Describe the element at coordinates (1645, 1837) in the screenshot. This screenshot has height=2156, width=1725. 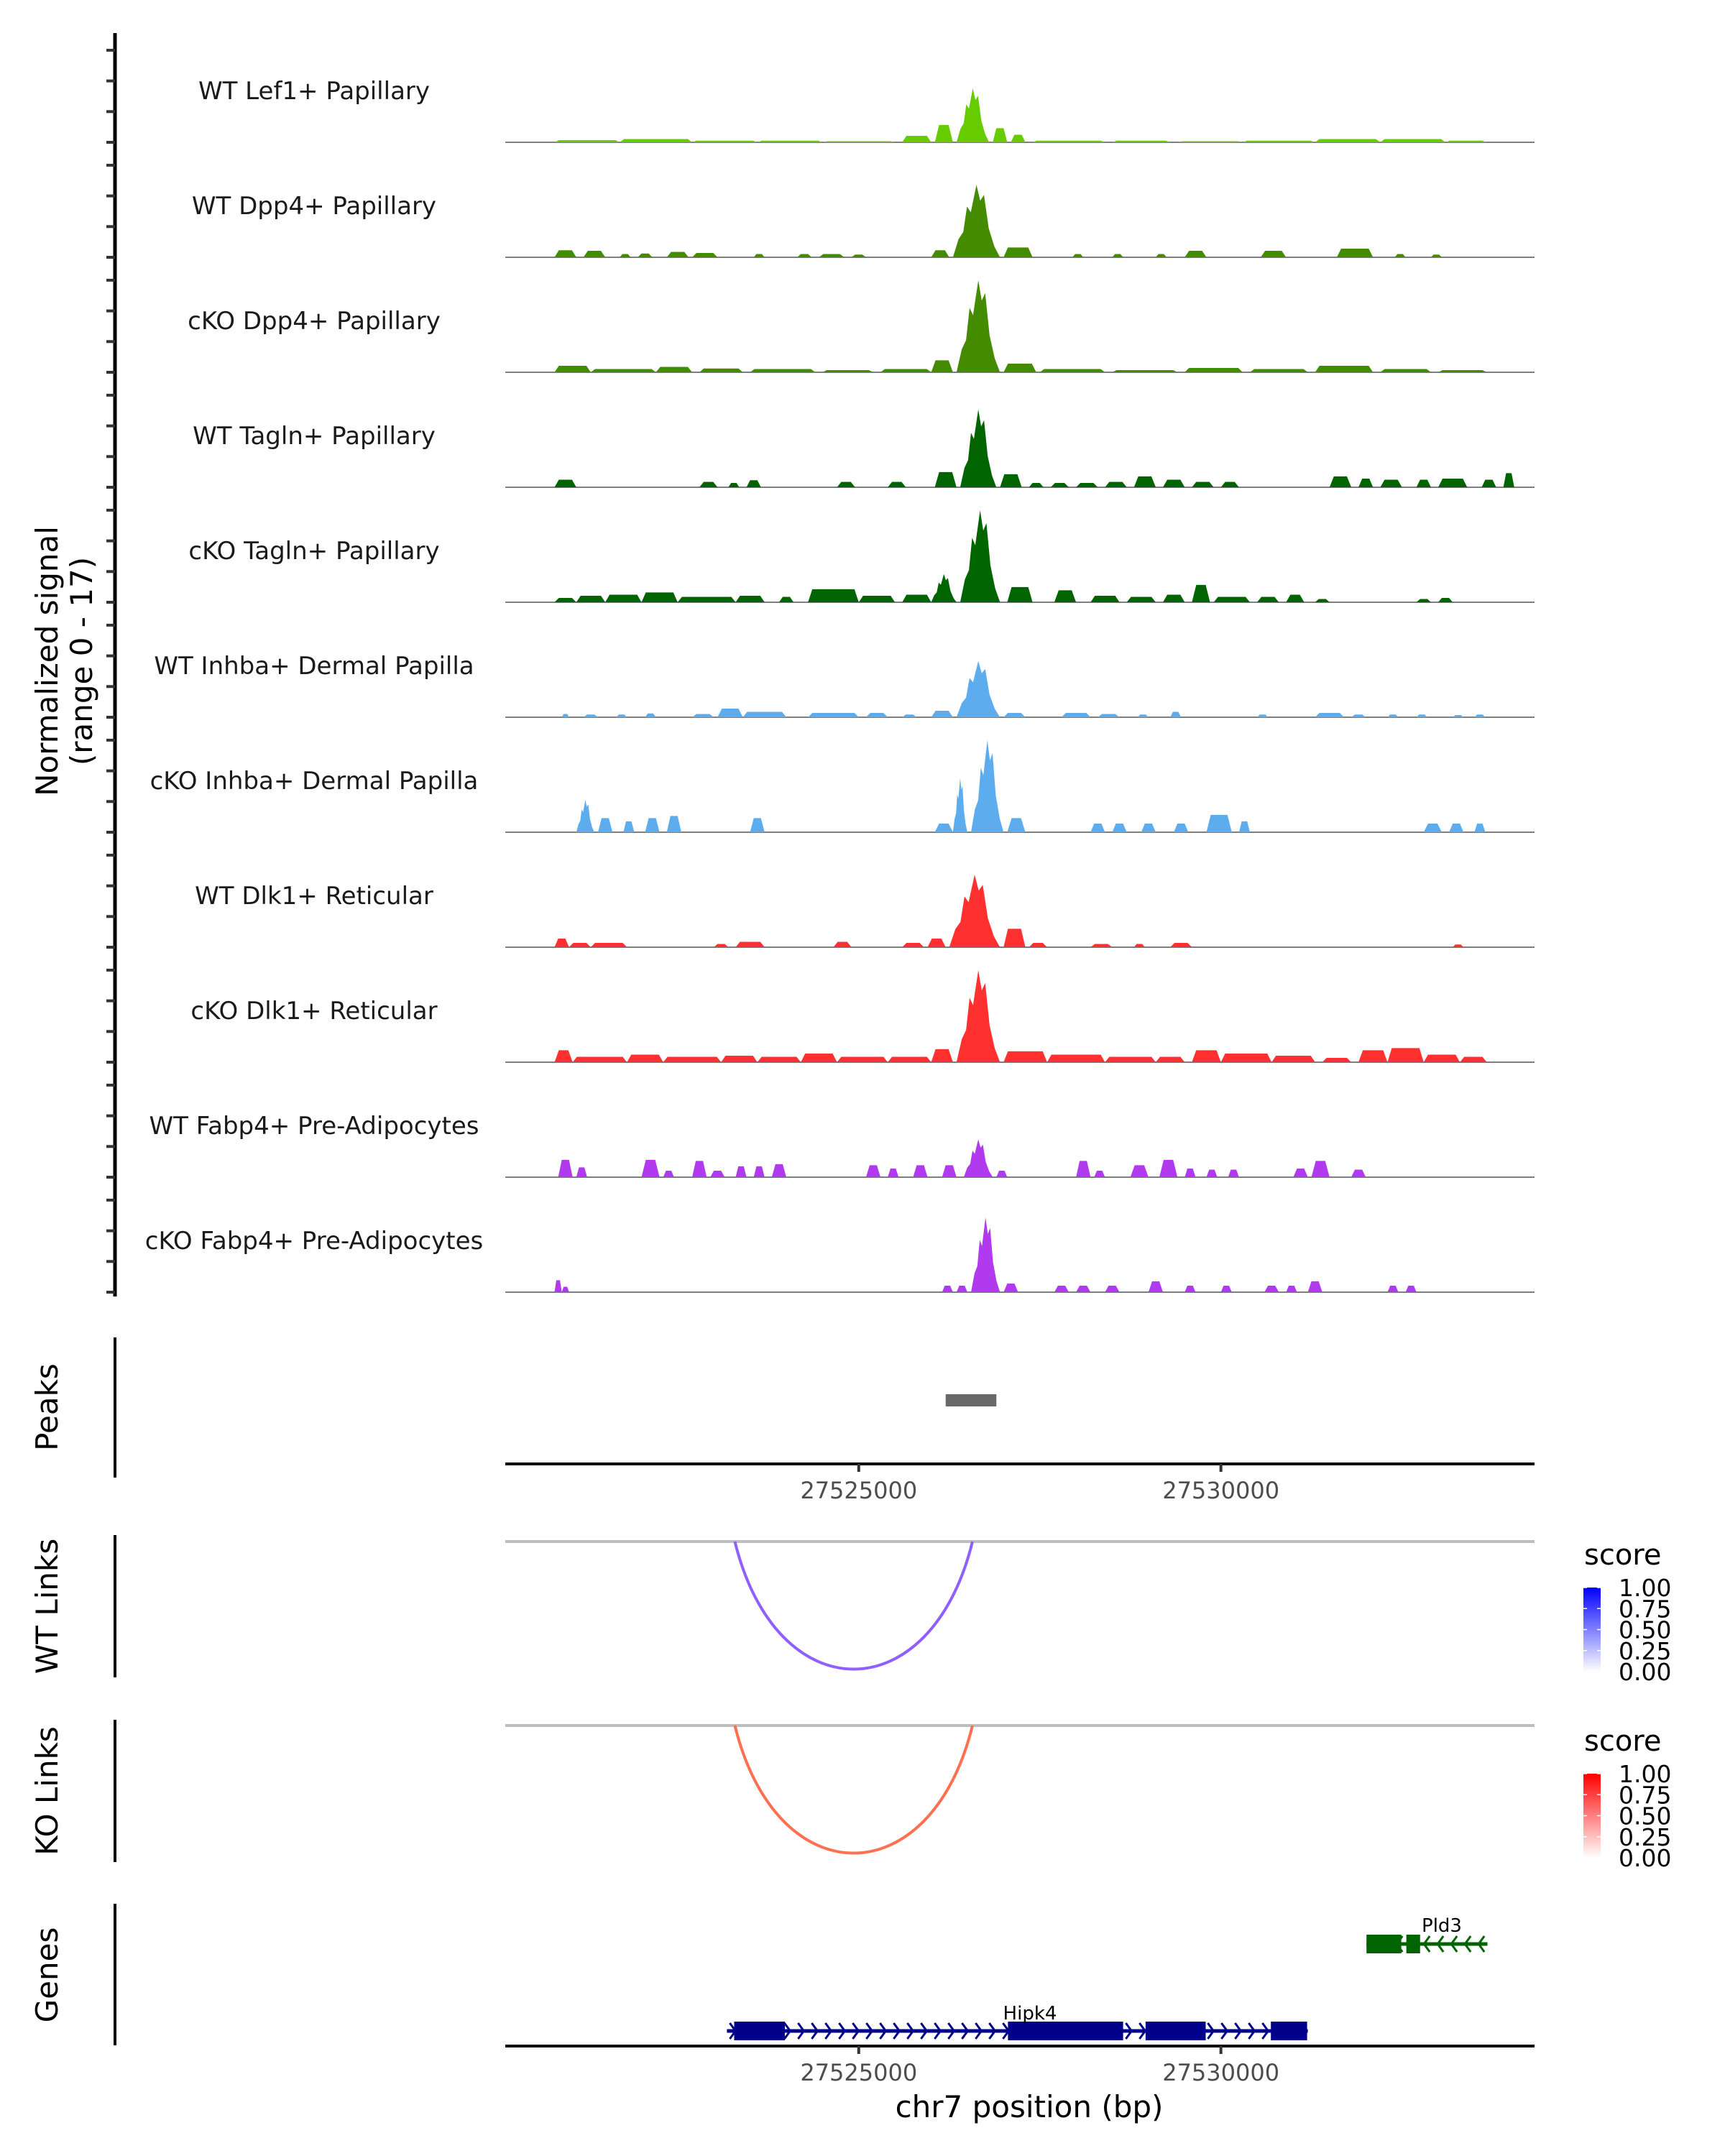
I see `legend-break-label: 0.25` at that location.